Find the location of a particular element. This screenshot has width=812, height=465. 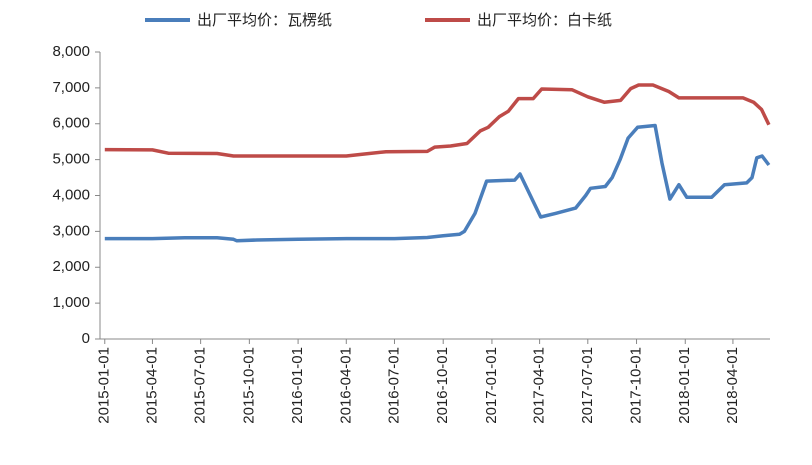

x-tick-label: 2016-07-01 is located at coordinates (393, 385).